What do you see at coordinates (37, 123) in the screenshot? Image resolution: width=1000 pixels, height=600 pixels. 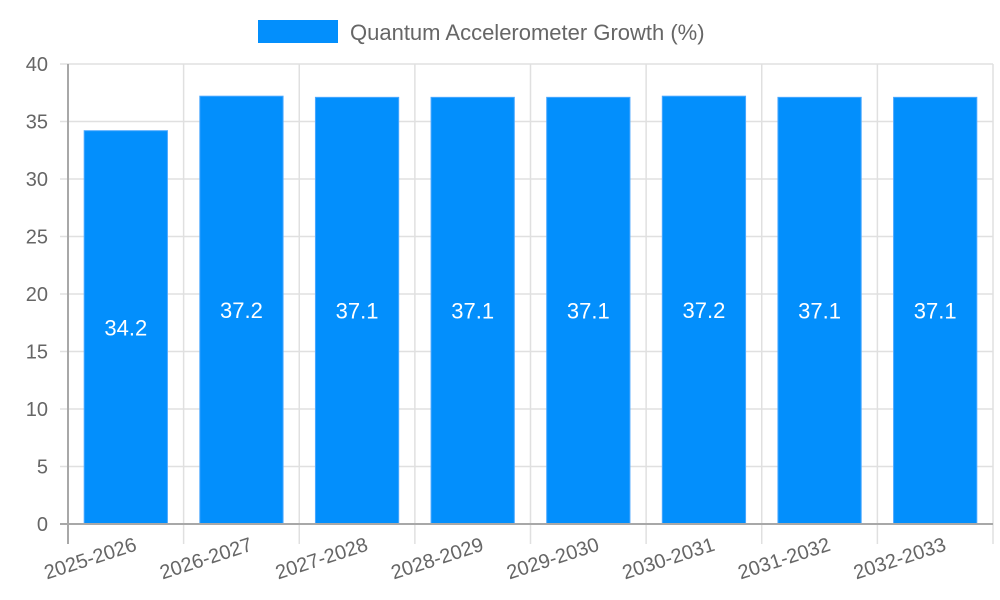 I see `y-tick-label: 35` at bounding box center [37, 123].